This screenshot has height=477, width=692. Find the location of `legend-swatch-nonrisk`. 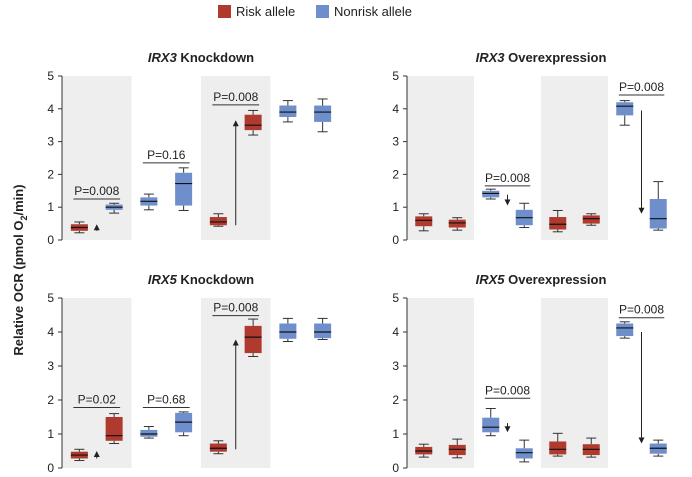

legend-swatch-nonrisk is located at coordinates (322, 11).